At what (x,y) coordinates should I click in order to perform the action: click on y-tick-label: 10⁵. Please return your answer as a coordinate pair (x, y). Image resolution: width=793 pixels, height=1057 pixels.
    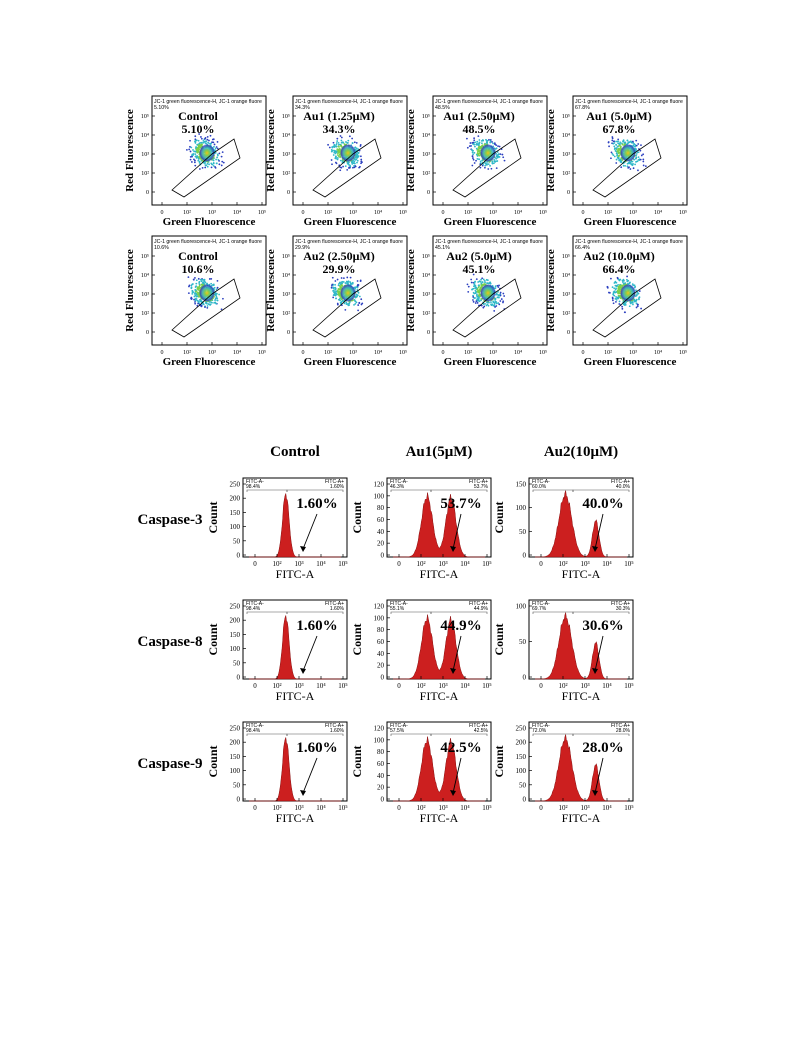
    Looking at the image, I should click on (145, 117).